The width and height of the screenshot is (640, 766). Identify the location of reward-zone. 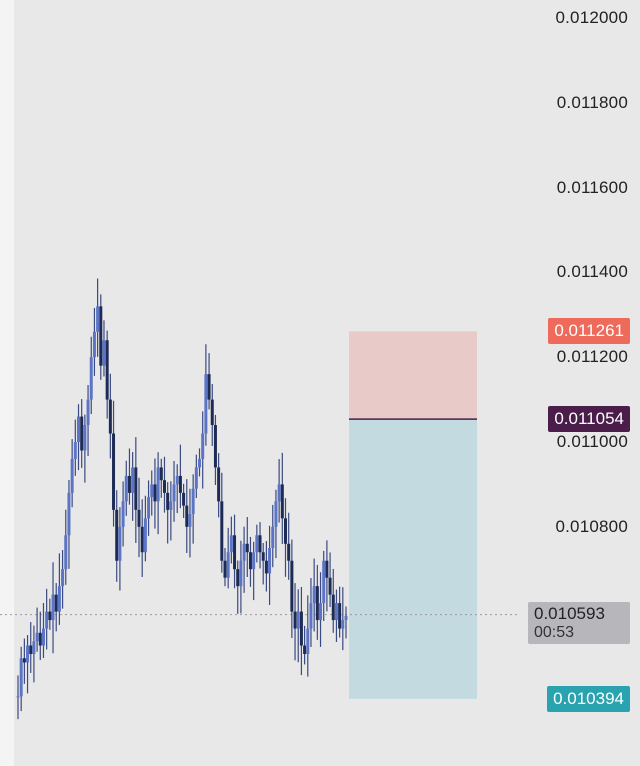
(413, 559).